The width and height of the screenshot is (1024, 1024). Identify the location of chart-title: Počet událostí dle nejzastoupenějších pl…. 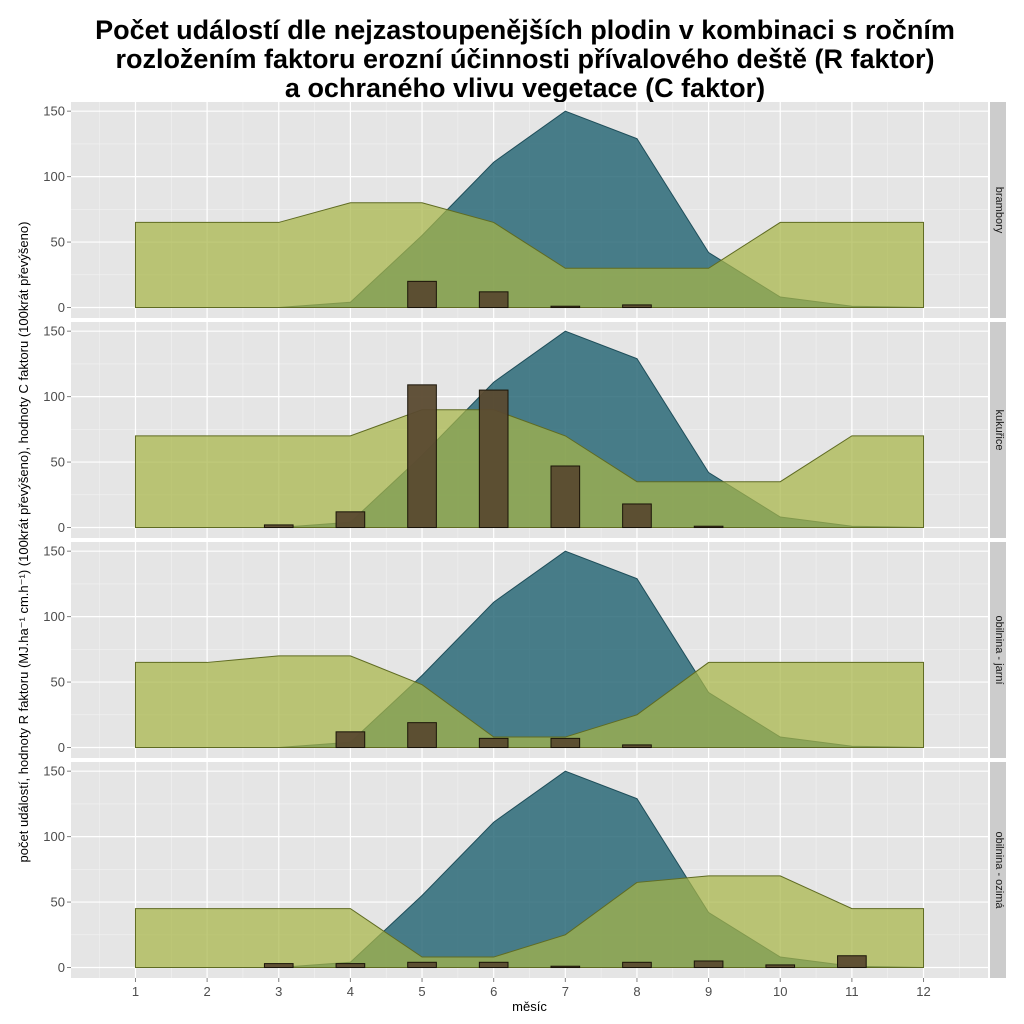
(512, 59).